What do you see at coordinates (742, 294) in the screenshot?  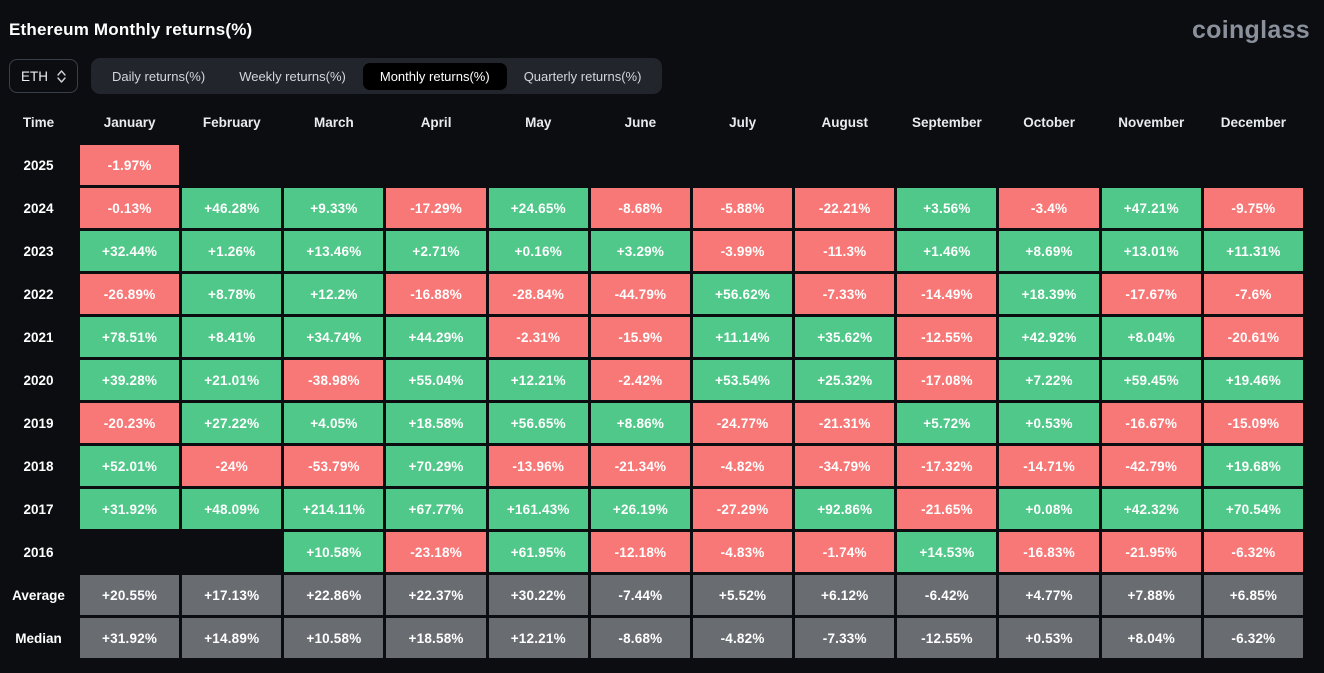 I see `return-cell: +56.62%` at bounding box center [742, 294].